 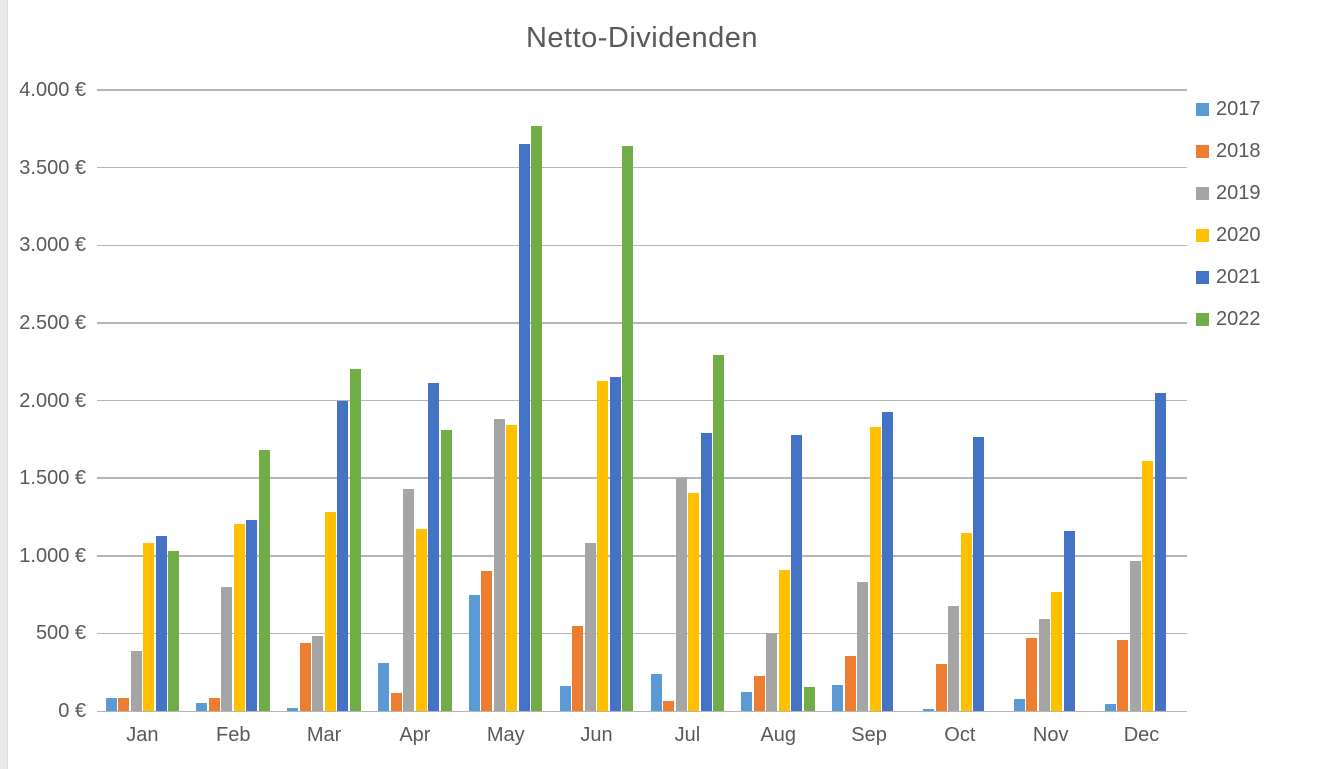 I want to click on bar-2018-jan, so click(x=124, y=704).